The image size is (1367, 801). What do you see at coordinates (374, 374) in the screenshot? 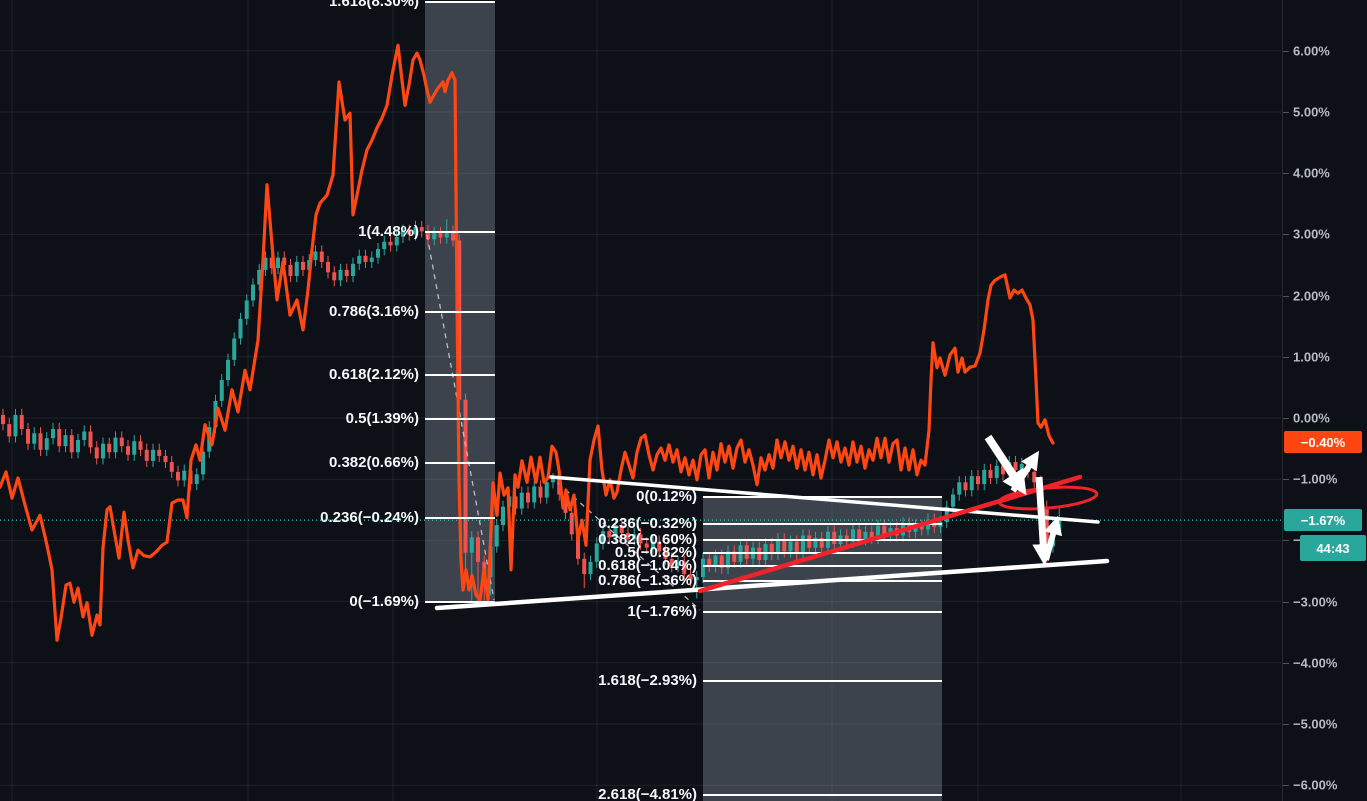
I see `fib-level-label: 0.618(2.12%)` at bounding box center [374, 374].